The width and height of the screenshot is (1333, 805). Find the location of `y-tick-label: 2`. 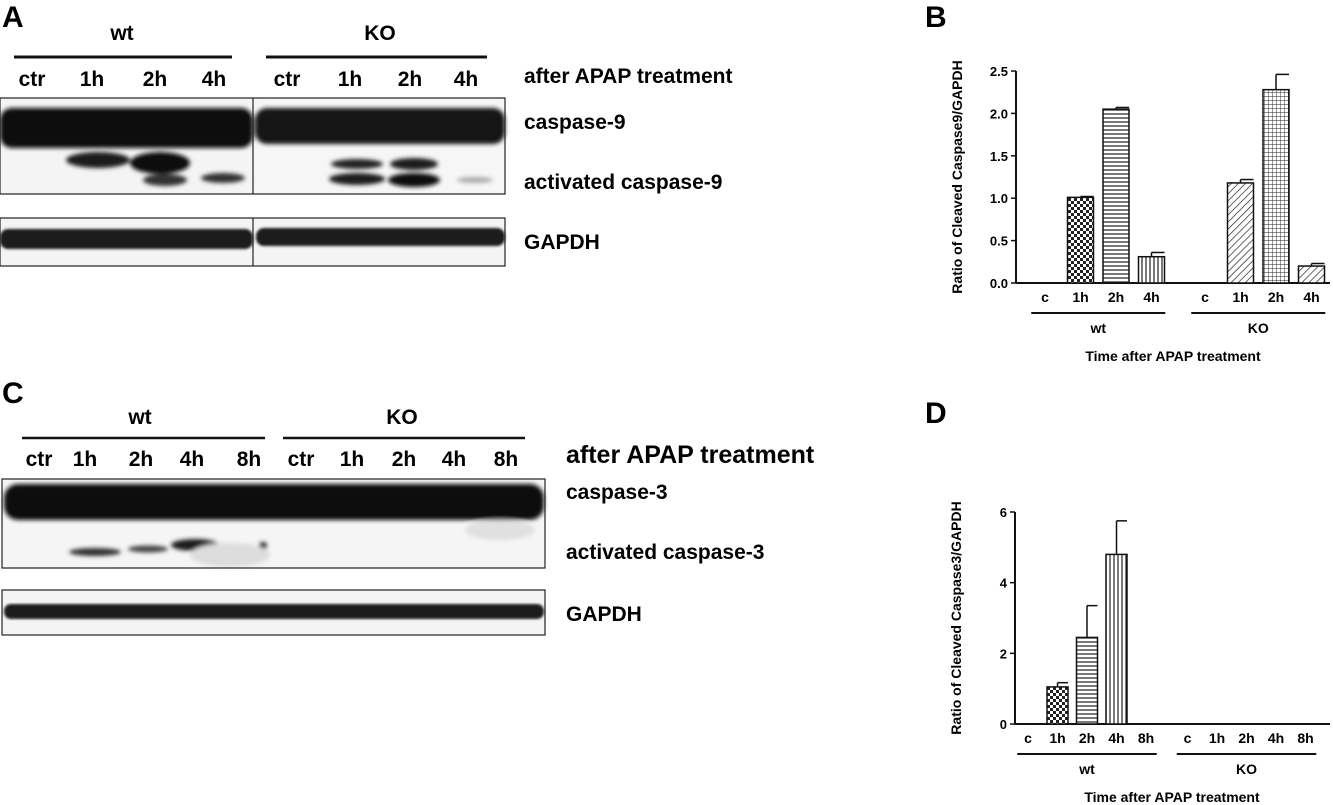

y-tick-label: 2 is located at coordinates (1003, 653).